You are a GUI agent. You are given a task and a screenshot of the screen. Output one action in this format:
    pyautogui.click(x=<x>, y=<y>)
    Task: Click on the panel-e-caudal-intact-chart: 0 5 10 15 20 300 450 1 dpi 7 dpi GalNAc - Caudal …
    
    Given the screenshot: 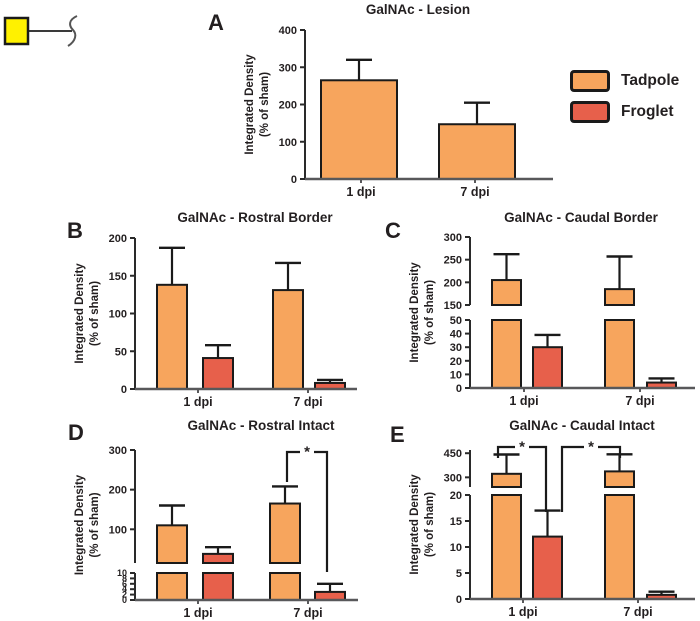 What is the action you would take?
    pyautogui.click(x=542, y=518)
    